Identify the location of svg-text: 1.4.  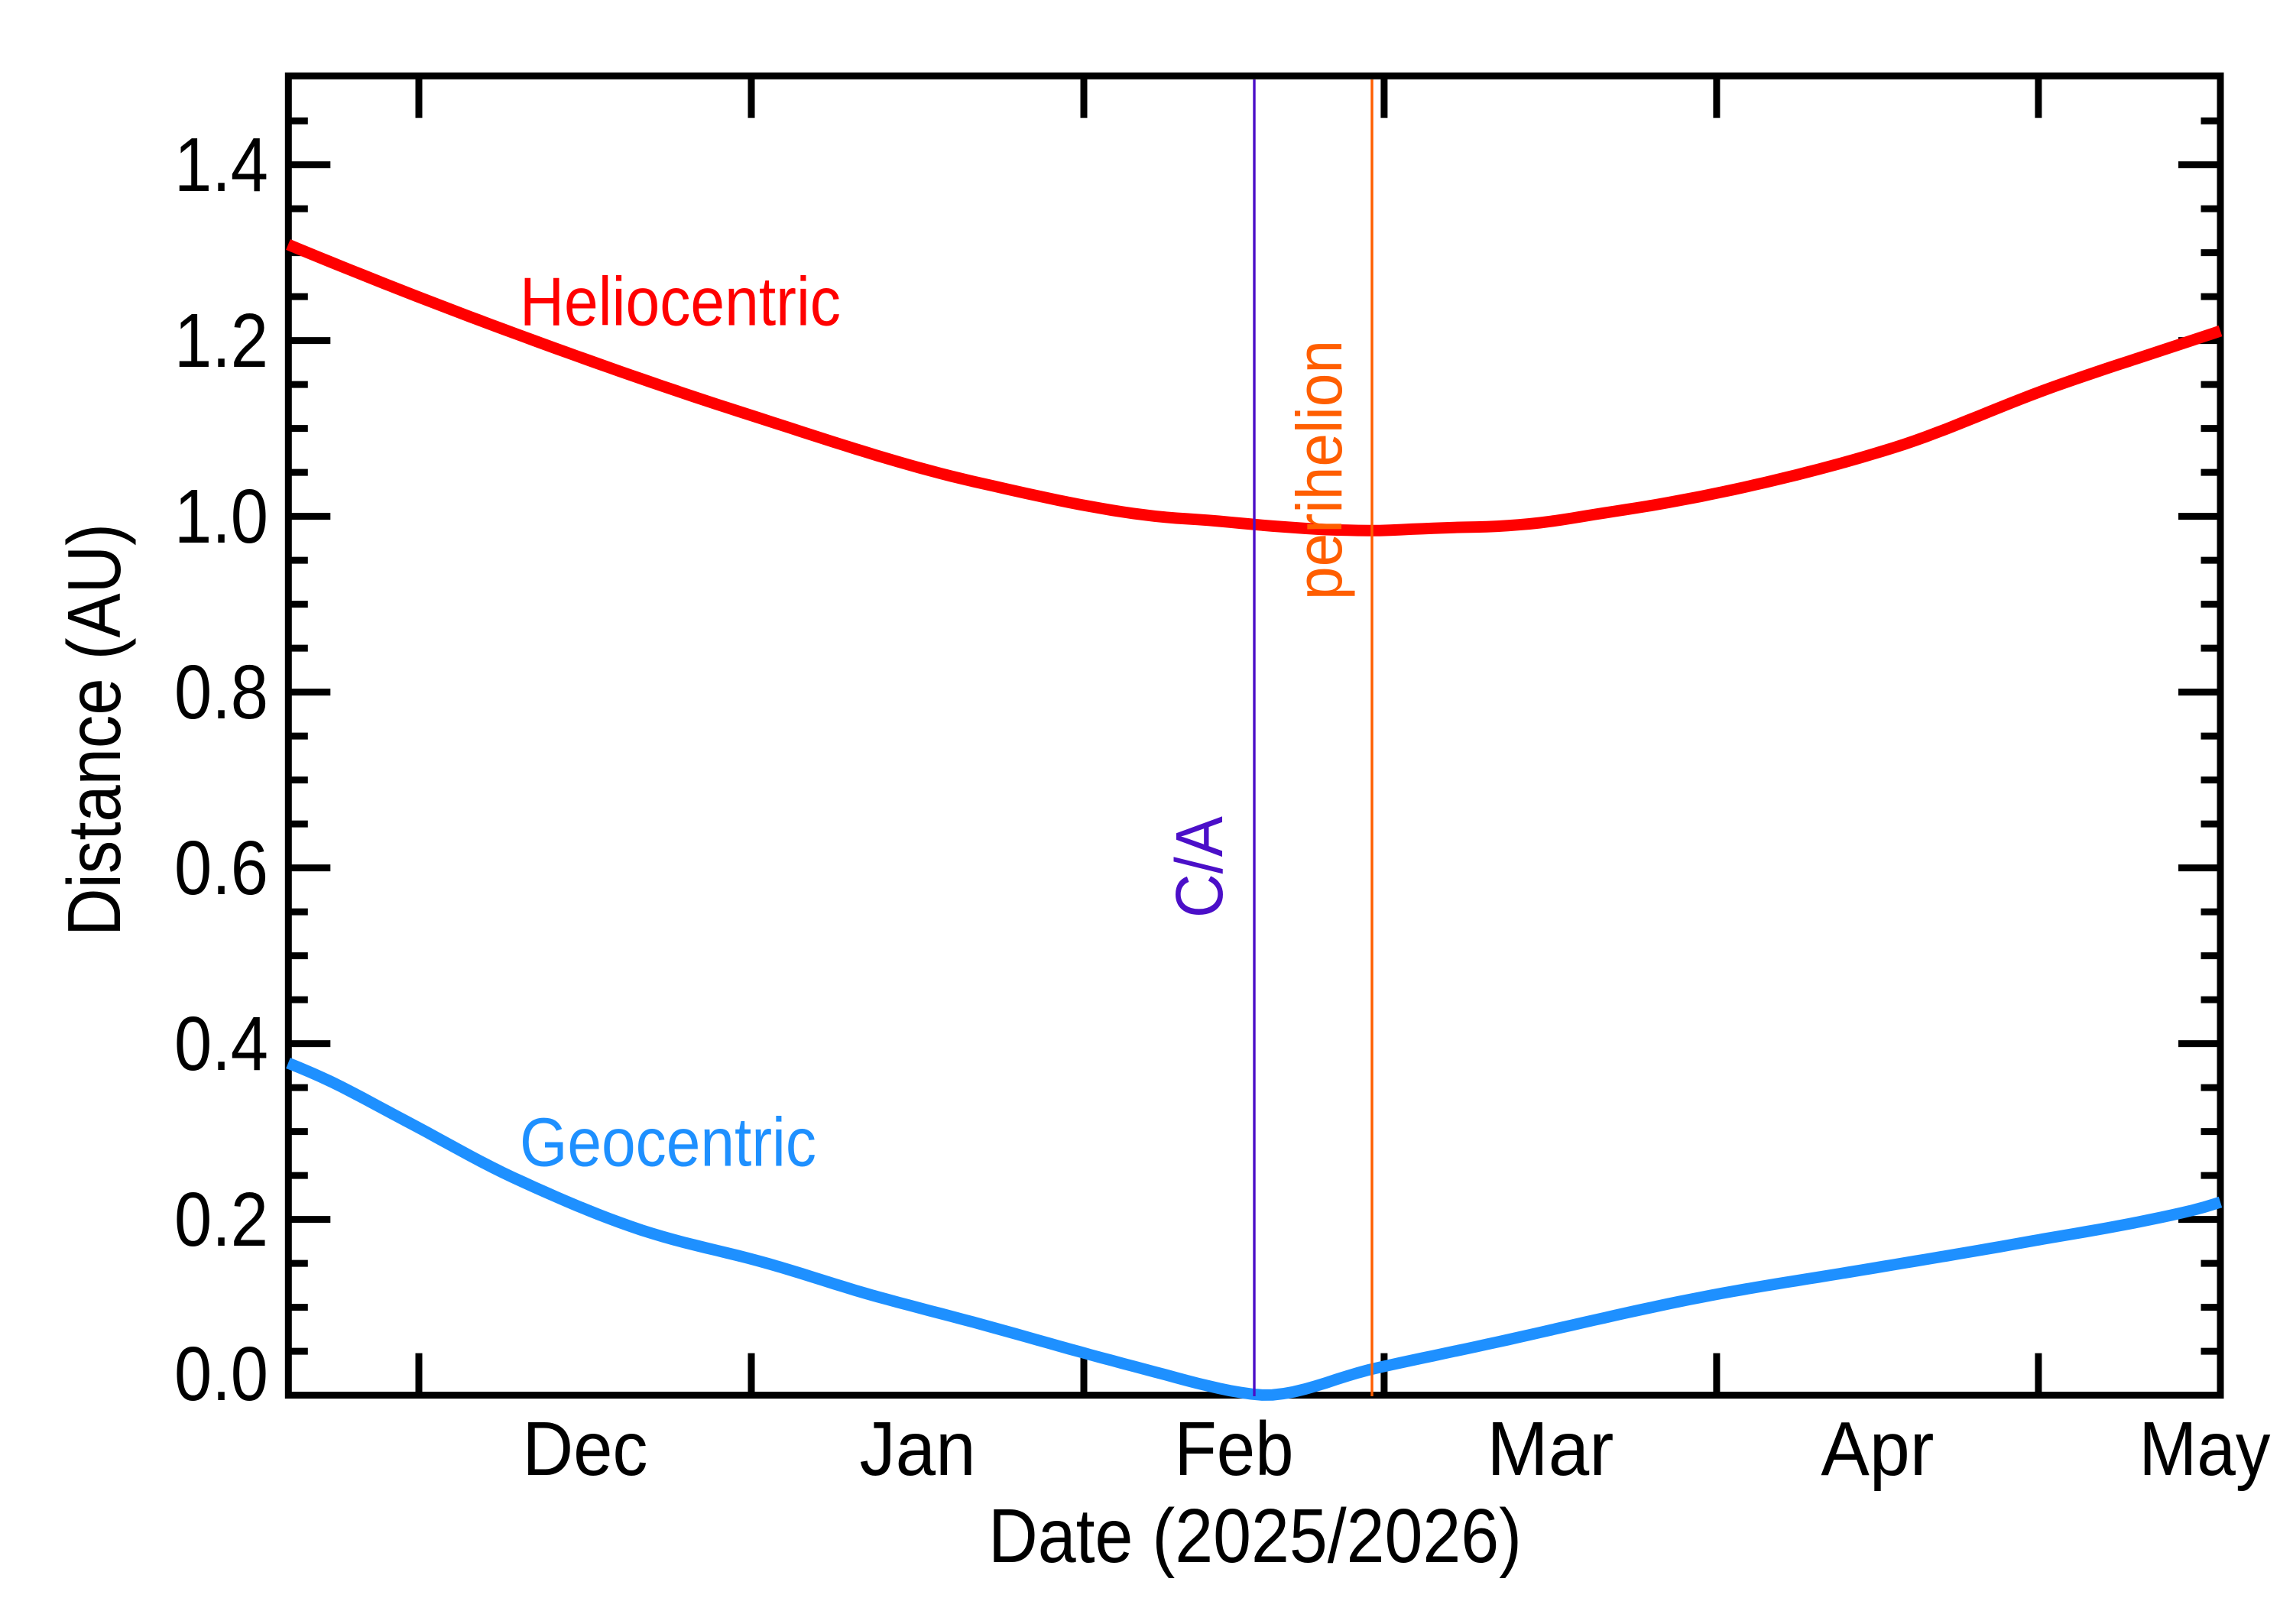
(221, 165).